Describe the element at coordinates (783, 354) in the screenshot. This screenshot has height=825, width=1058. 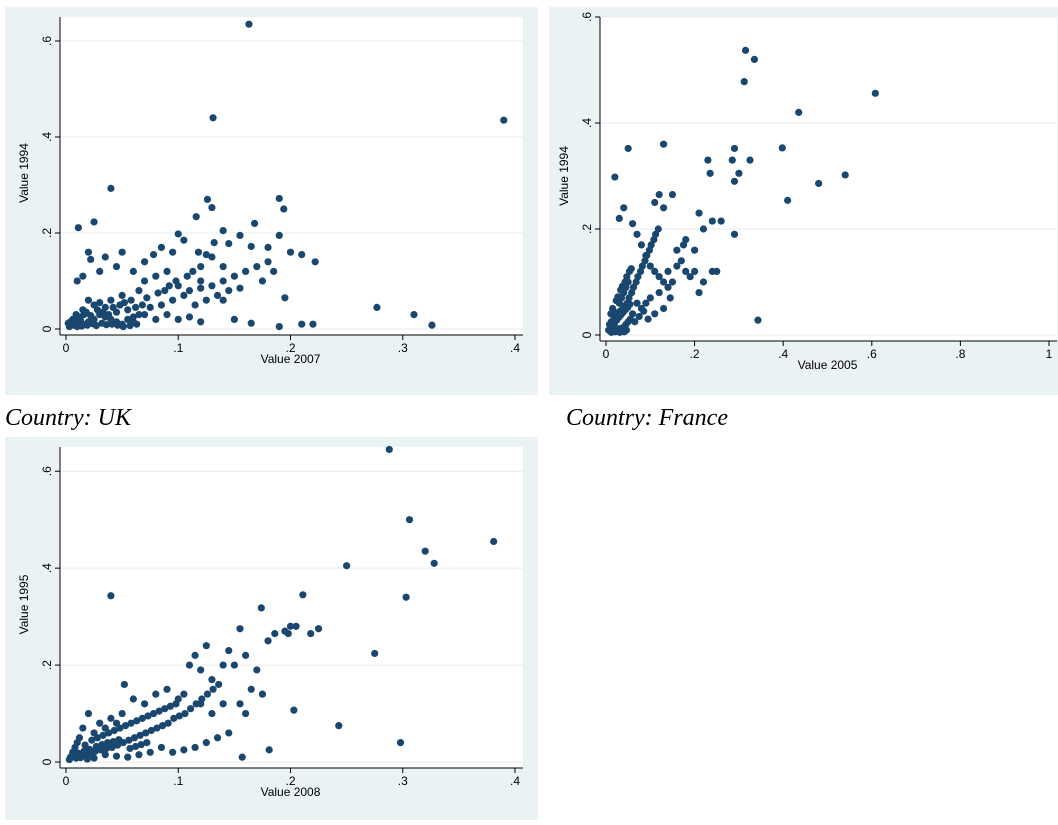
I see `x-tick-label: .4` at that location.